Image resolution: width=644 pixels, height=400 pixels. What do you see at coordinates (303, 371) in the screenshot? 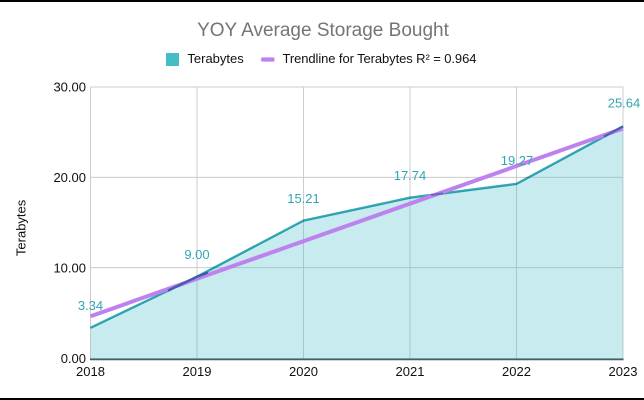
I see `svg-text: 2020` at bounding box center [303, 371].